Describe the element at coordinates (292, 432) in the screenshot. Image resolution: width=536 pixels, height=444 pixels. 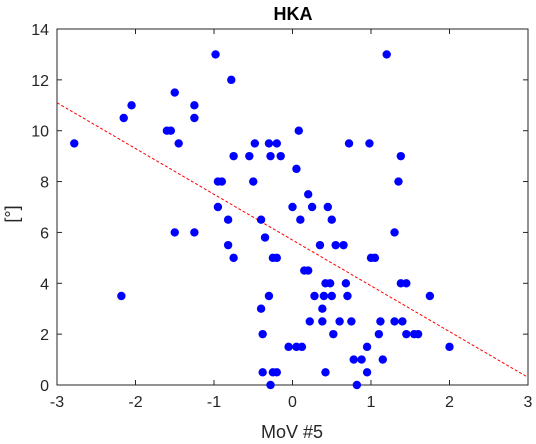
I see `x-axis-label: MoV #5` at that location.